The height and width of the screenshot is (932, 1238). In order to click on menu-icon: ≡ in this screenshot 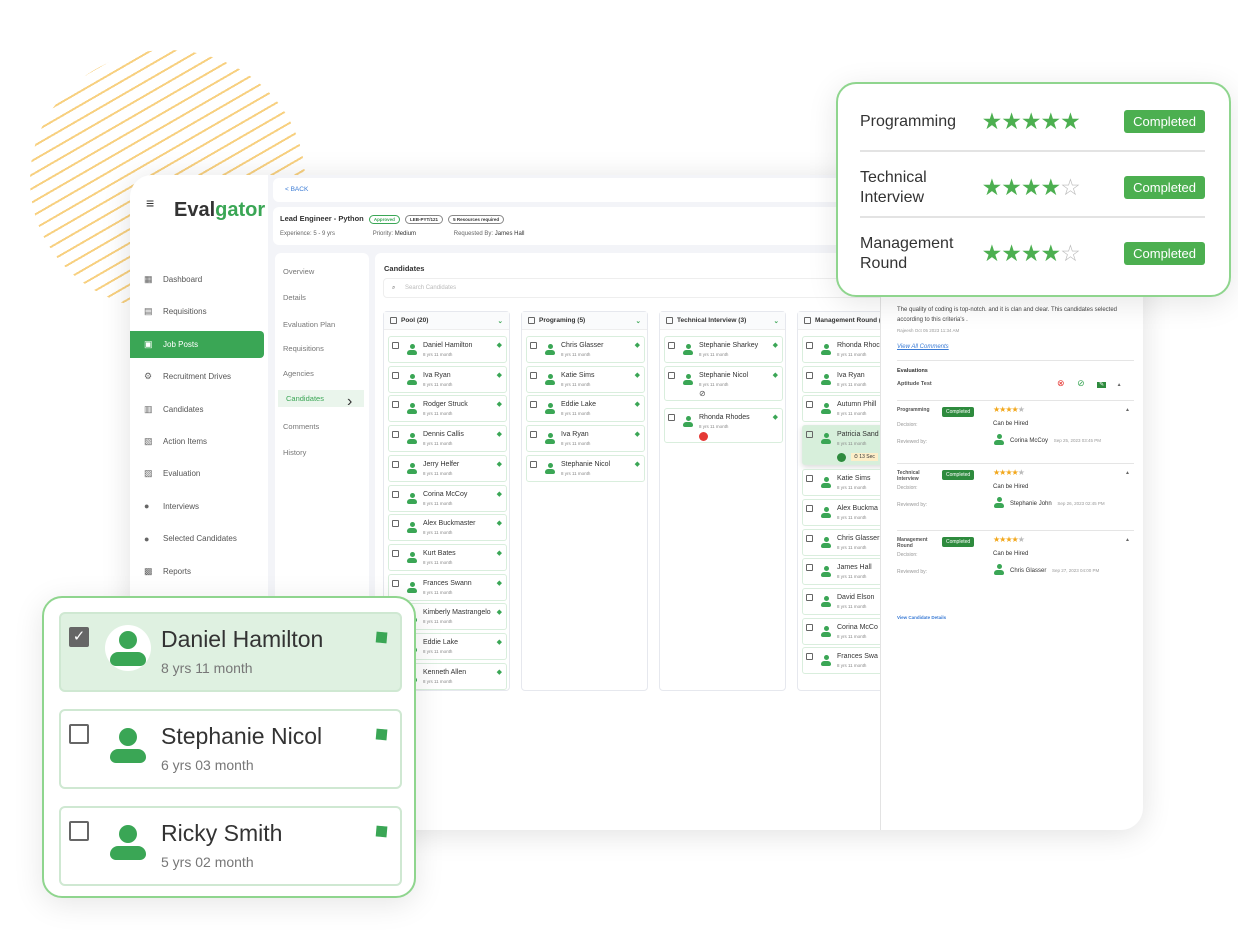, I will do `click(150, 203)`.